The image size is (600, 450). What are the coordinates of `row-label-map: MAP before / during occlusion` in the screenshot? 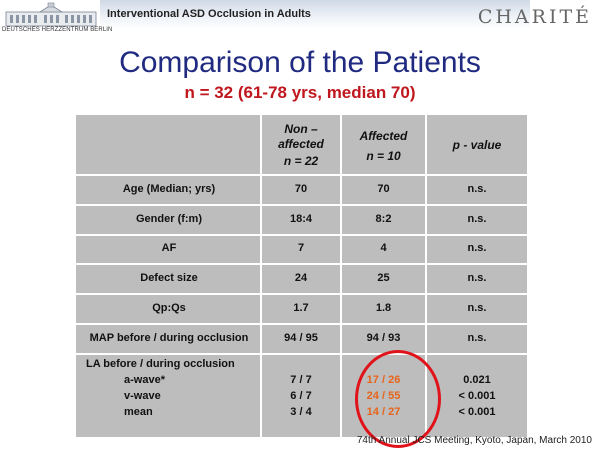 It's located at (169, 338).